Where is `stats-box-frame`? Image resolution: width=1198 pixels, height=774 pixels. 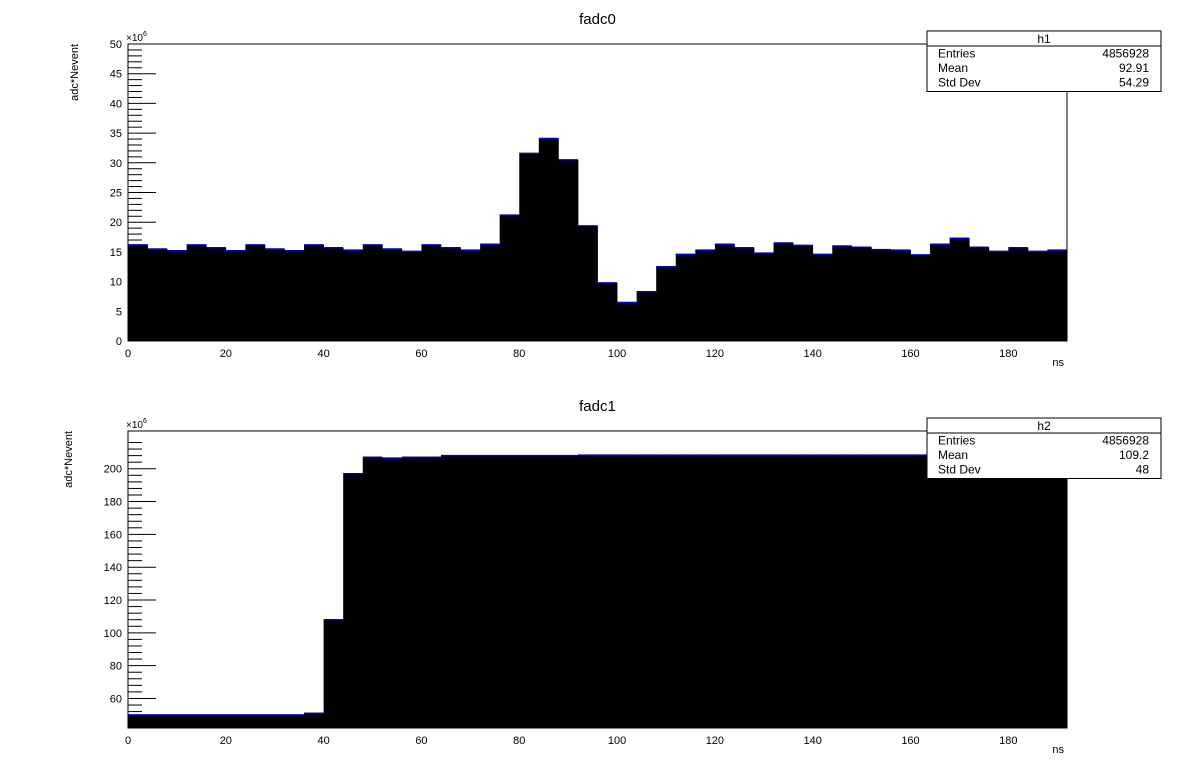 stats-box-frame is located at coordinates (1044, 61).